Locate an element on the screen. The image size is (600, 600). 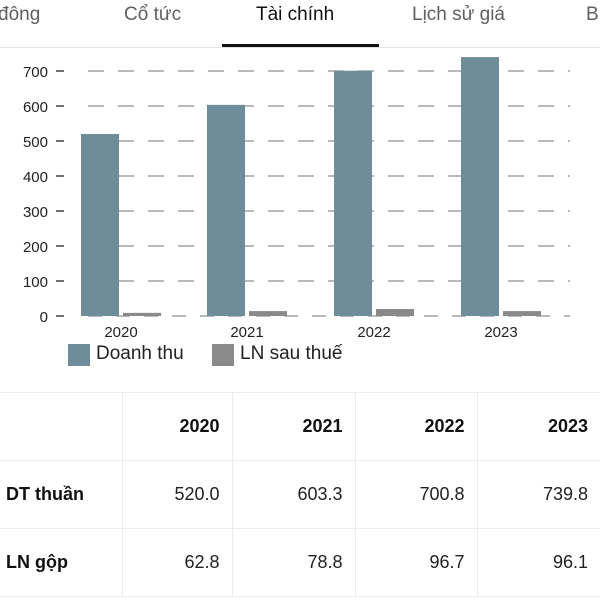
table-row: DT thuần 520.0 603.3 700.8 739.8 is located at coordinates (300, 494).